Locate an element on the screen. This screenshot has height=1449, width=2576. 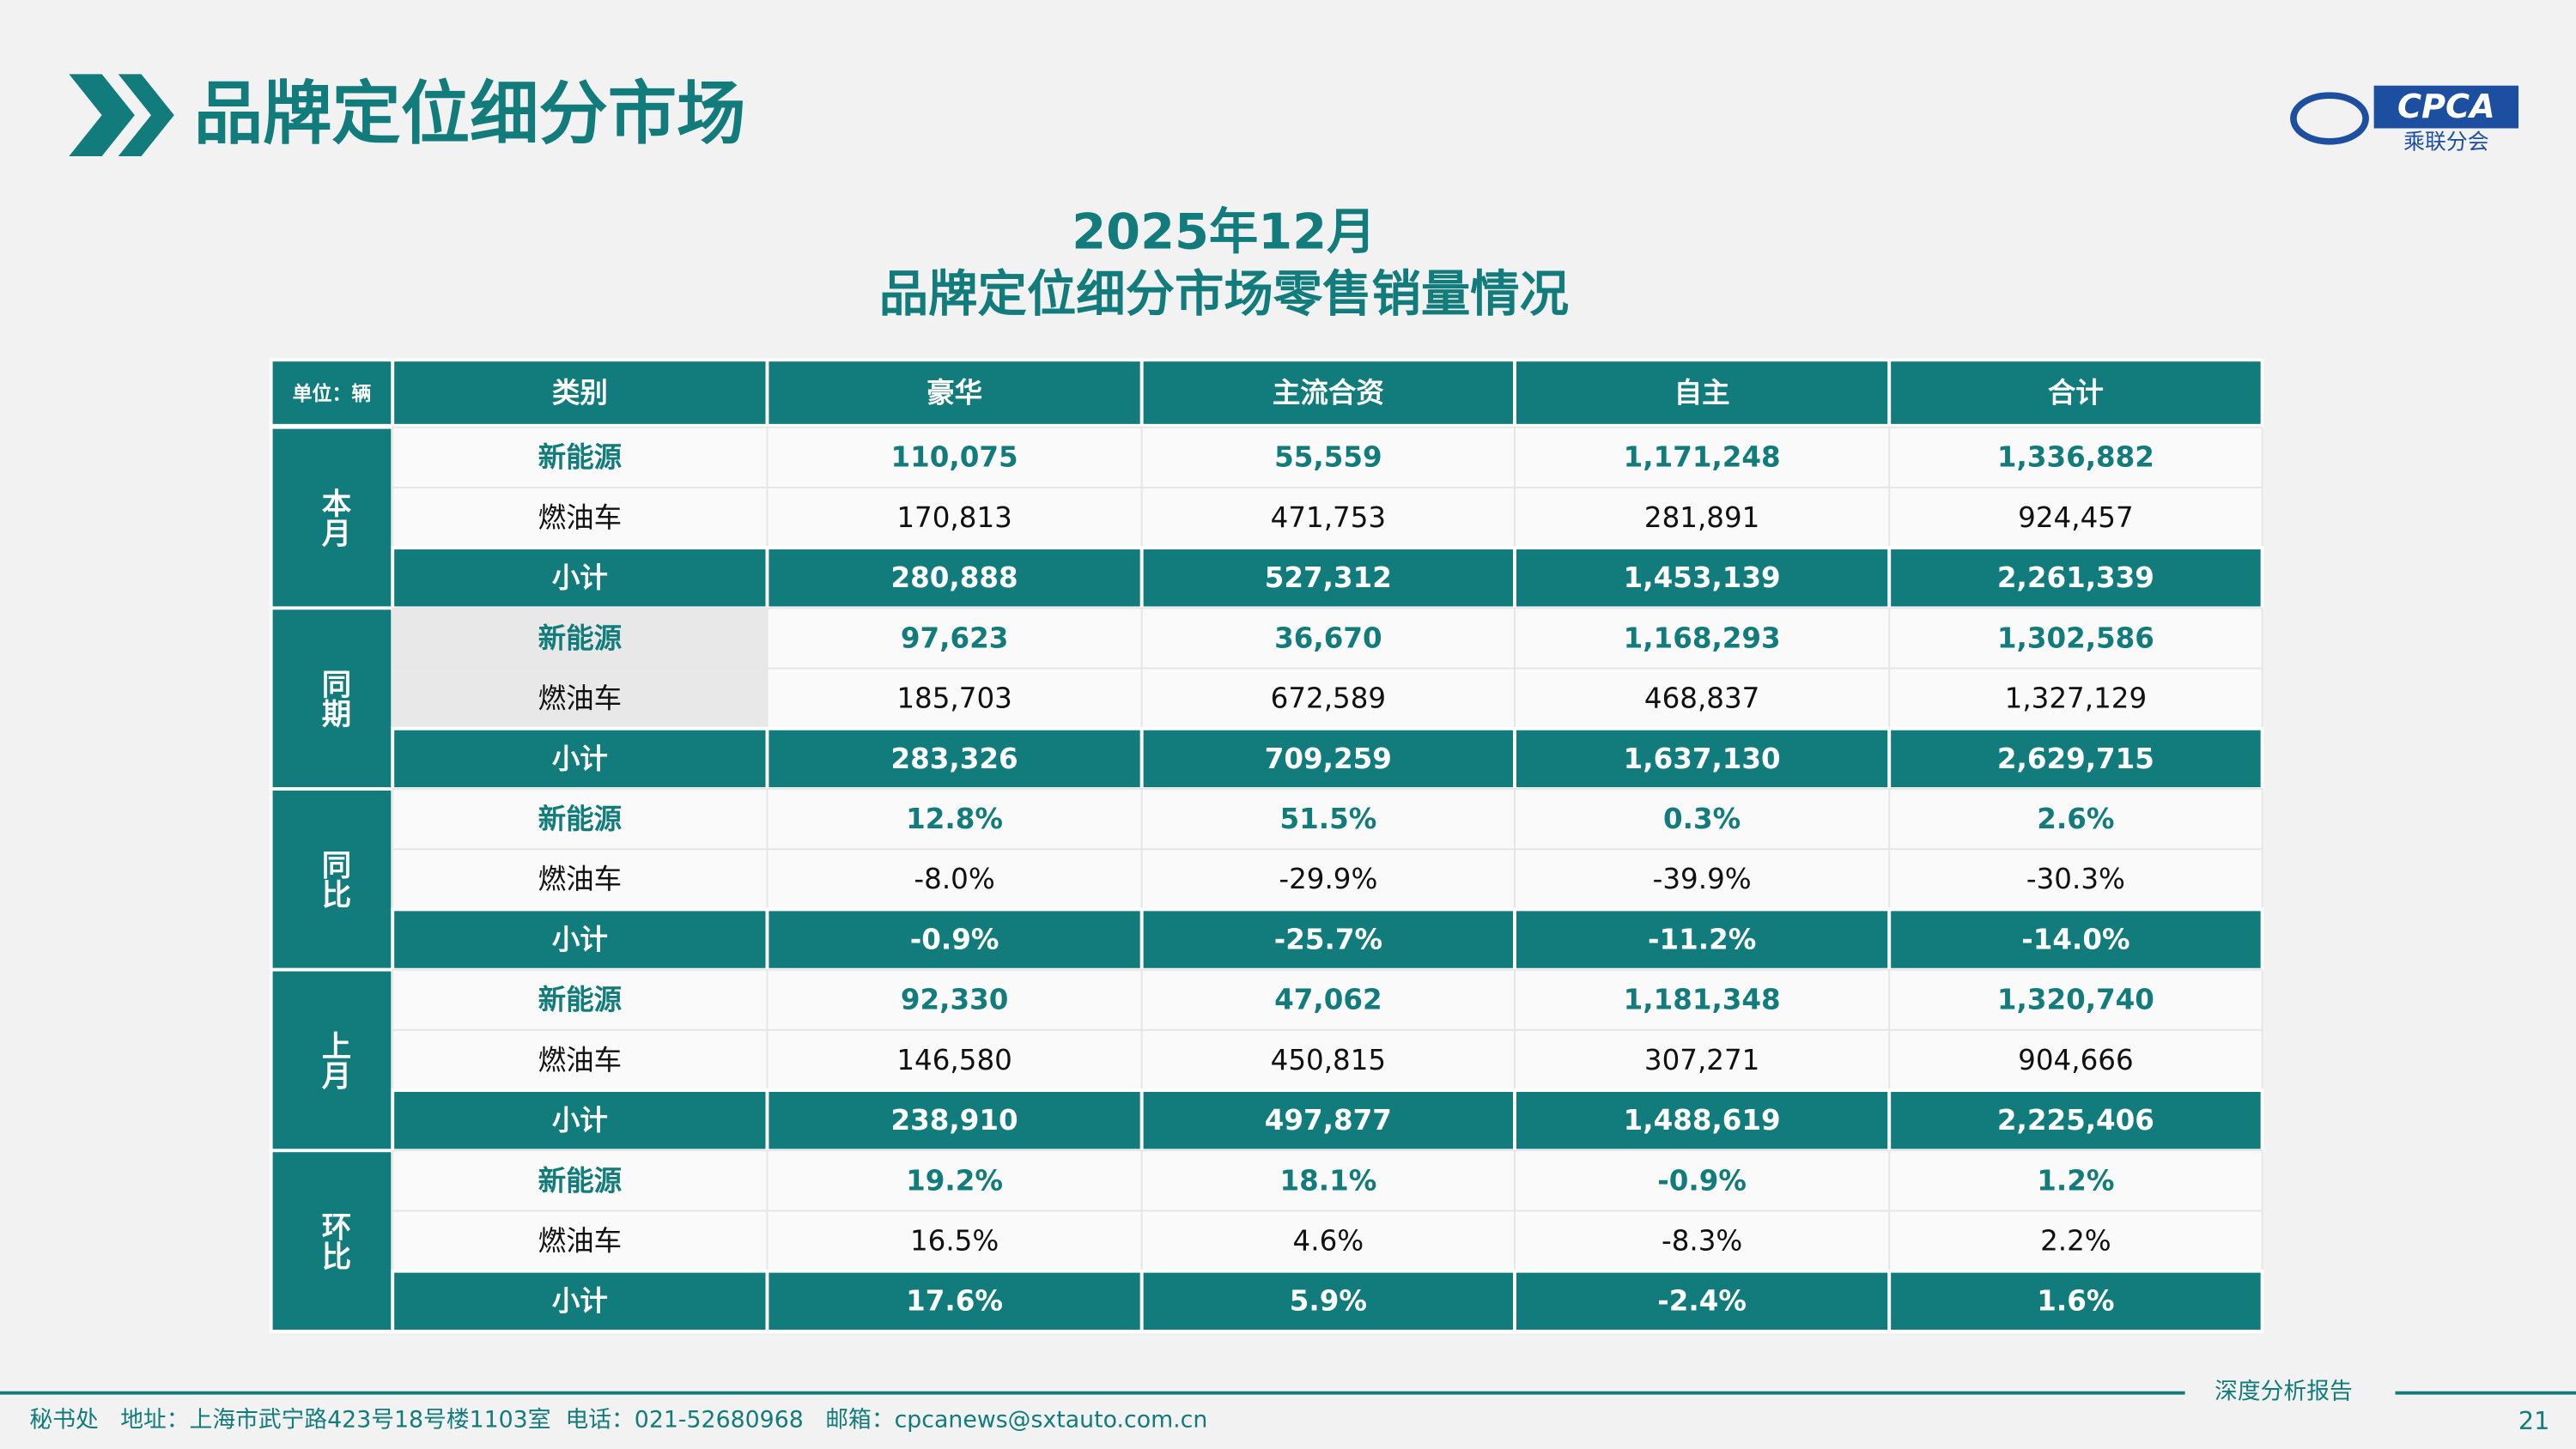
cell-text: 450,815 is located at coordinates (1328, 1060).